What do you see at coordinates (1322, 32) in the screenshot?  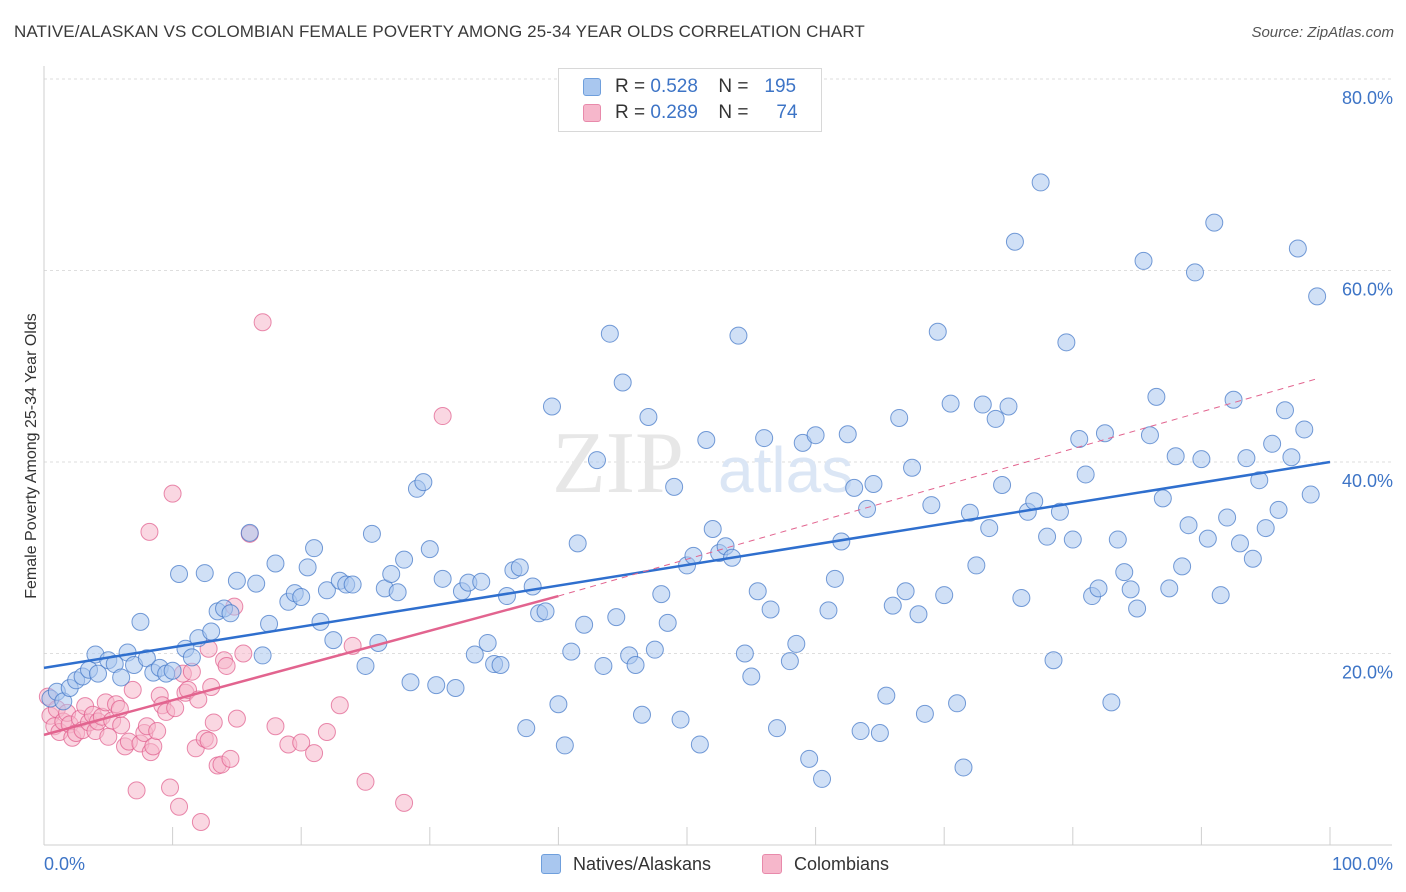 I see `source-label: Source: ZipAtlas.com` at bounding box center [1322, 32].